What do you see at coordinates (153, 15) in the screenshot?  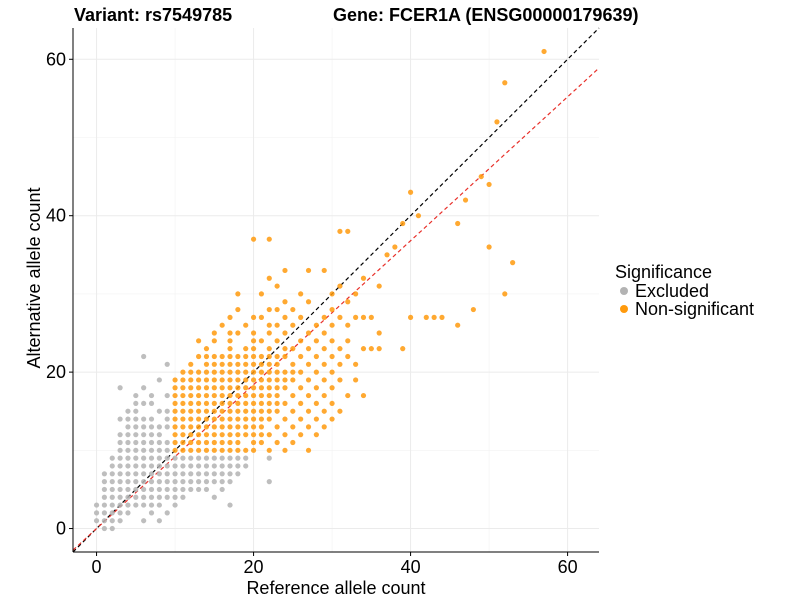 I see `variant-title: Variant: rs7549785` at bounding box center [153, 15].